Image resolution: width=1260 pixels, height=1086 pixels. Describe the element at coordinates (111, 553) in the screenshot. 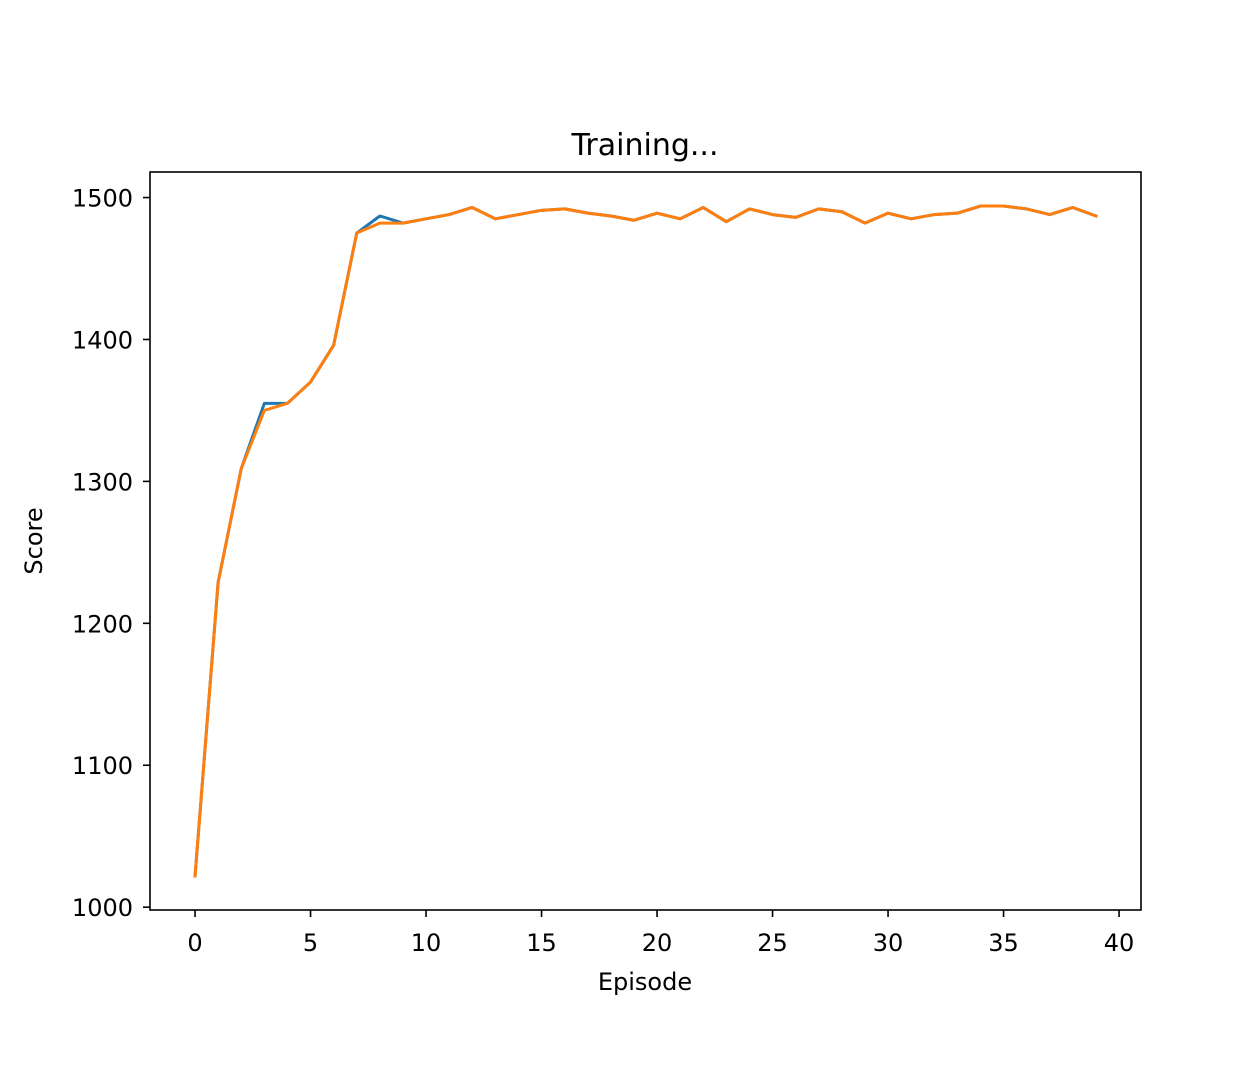

I see `y-axis-ticks: 1000 1100 1200 1300 1400 1500` at that location.